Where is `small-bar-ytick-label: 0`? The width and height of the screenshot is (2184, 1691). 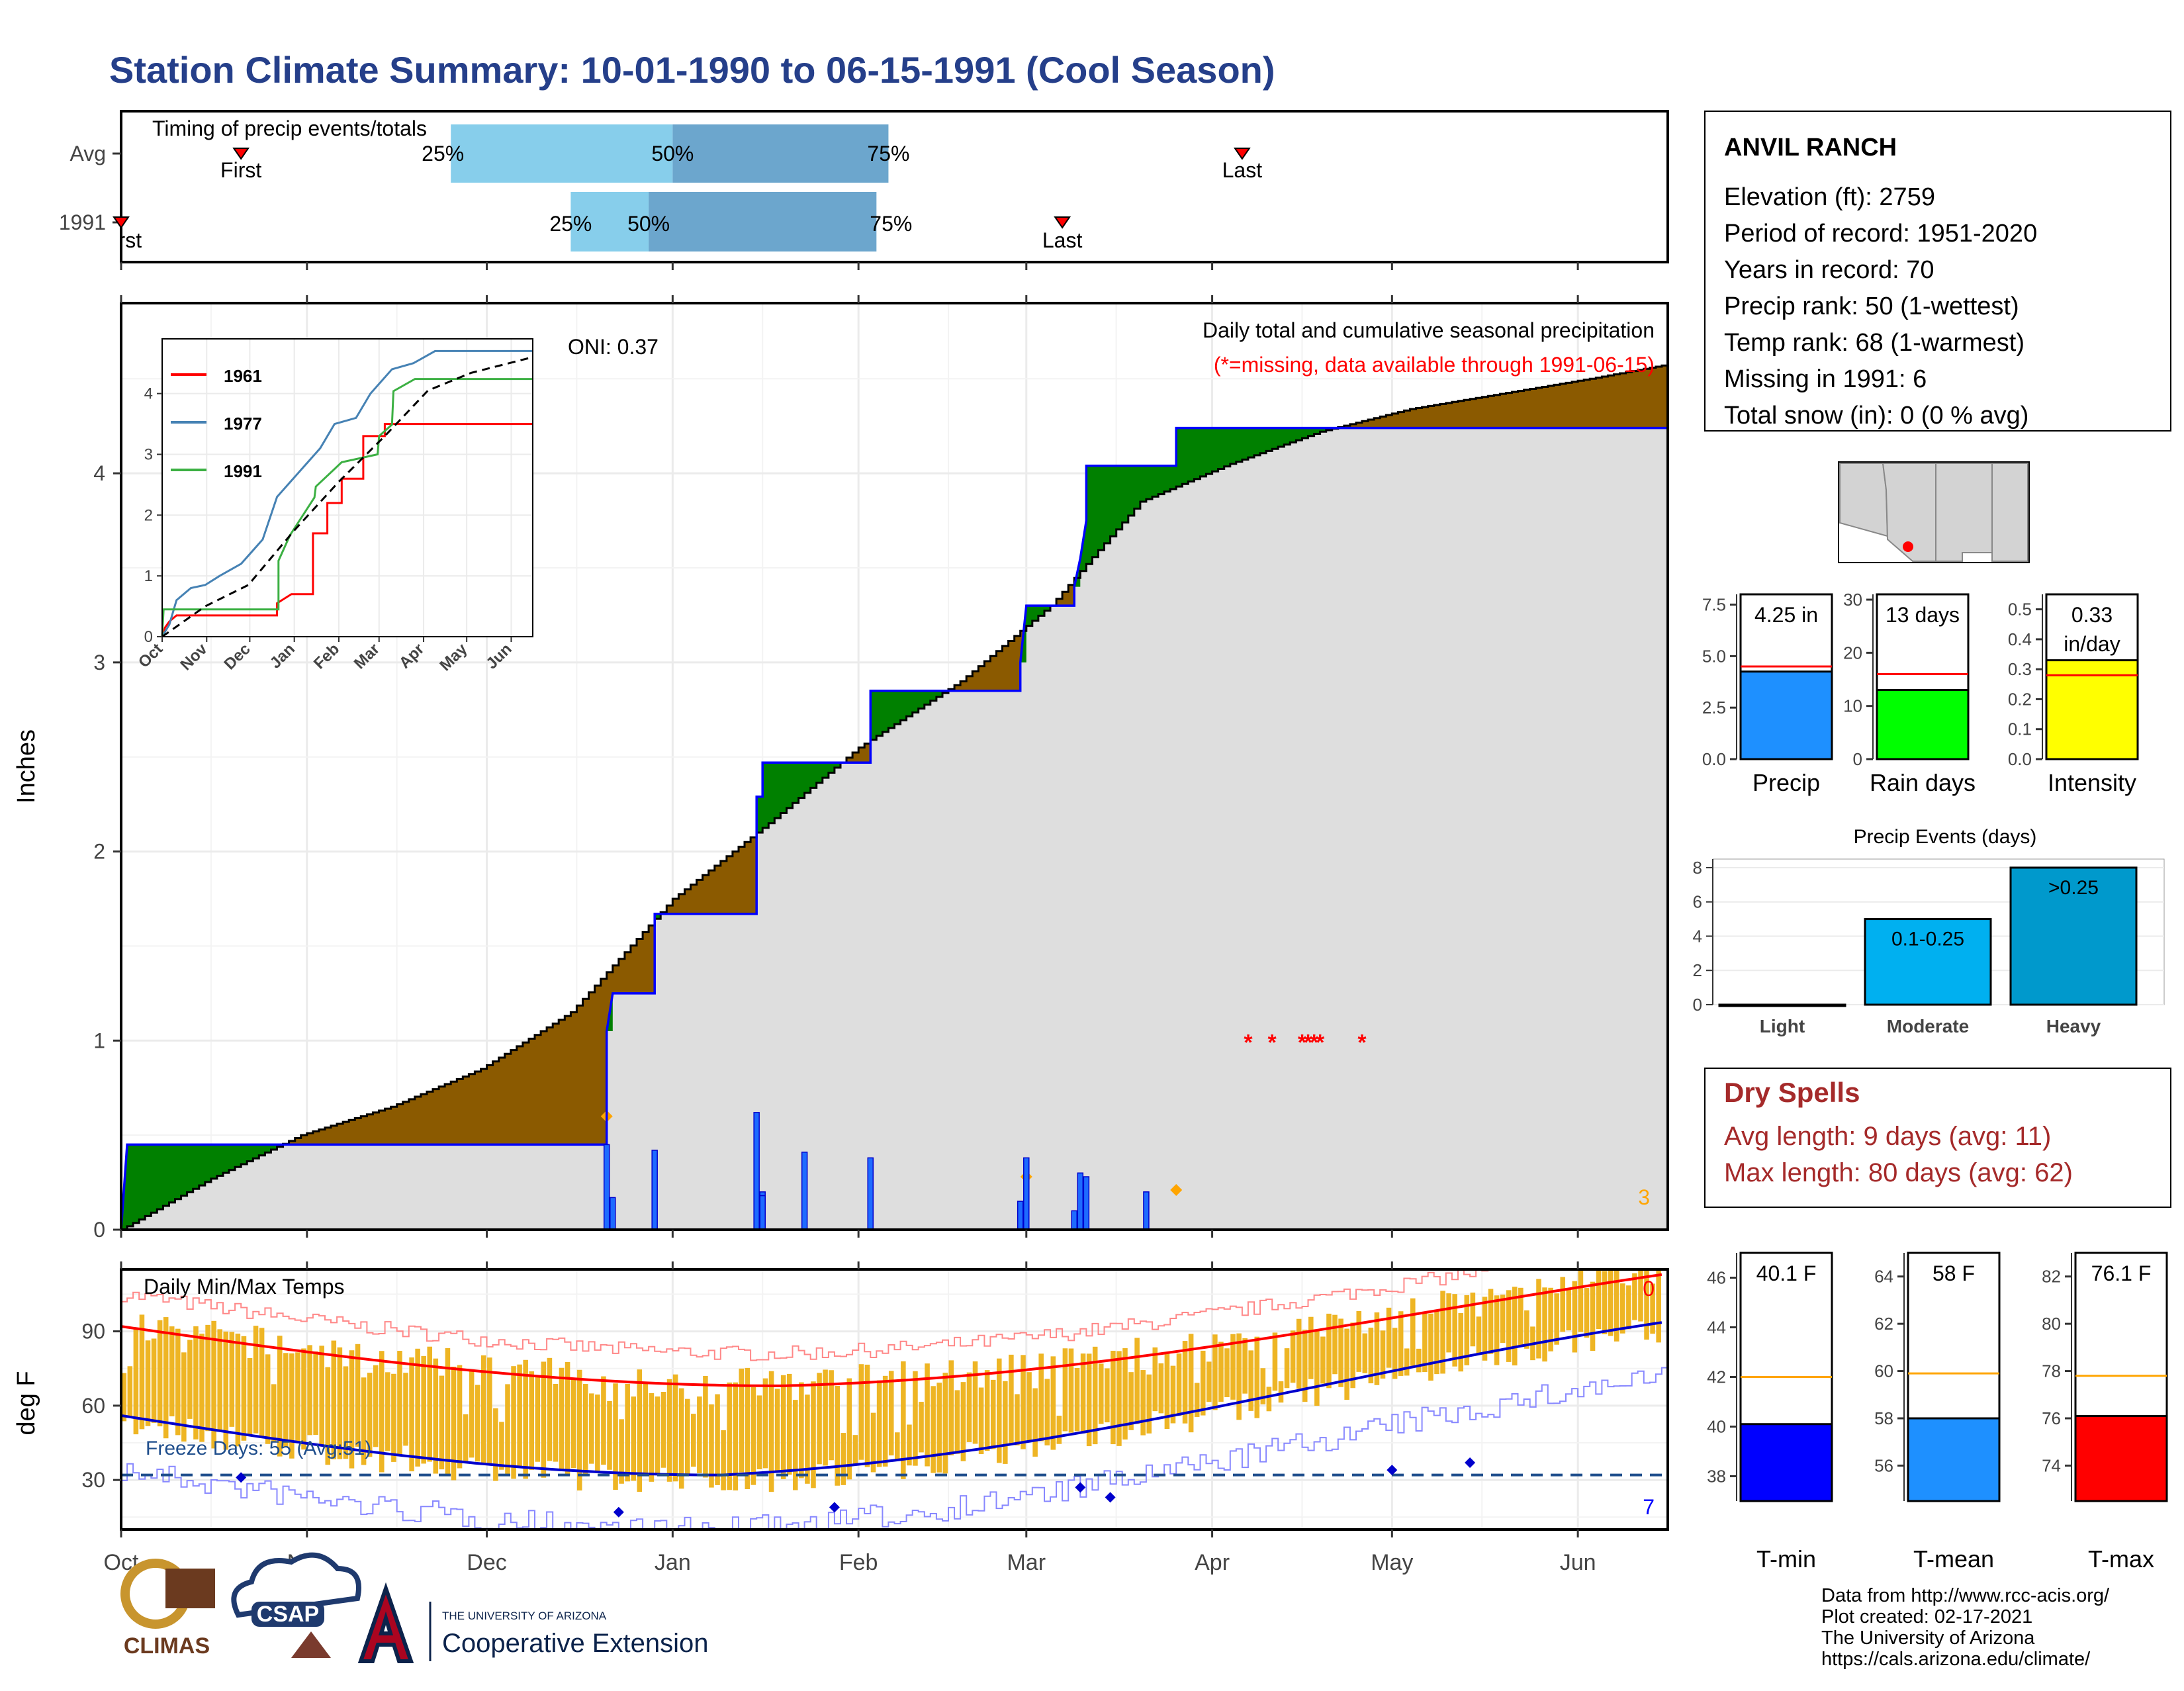
small-bar-ytick-label: 0 is located at coordinates (1857, 759).